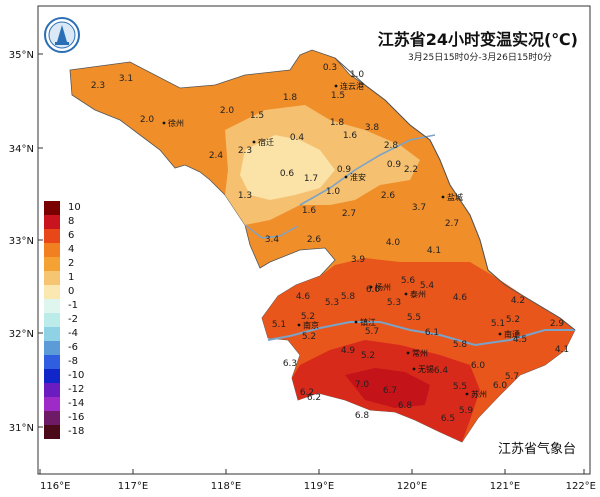  What do you see at coordinates (520, 340) in the screenshot?
I see `station-value: 4.5` at bounding box center [520, 340].